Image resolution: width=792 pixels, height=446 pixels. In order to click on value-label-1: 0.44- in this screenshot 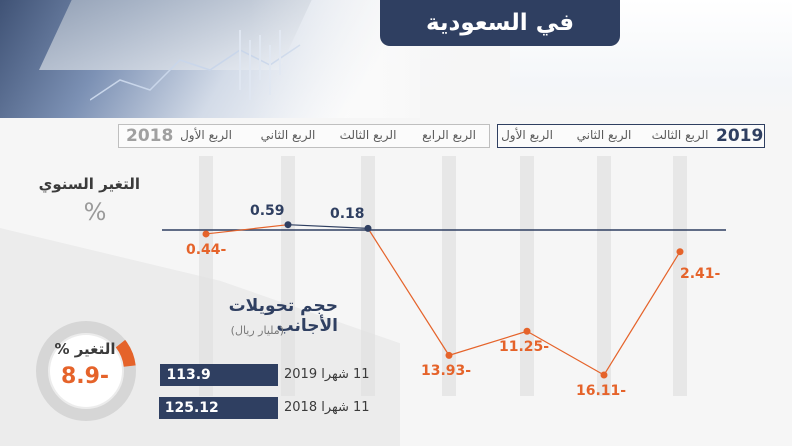, I will do `click(206, 249)`.